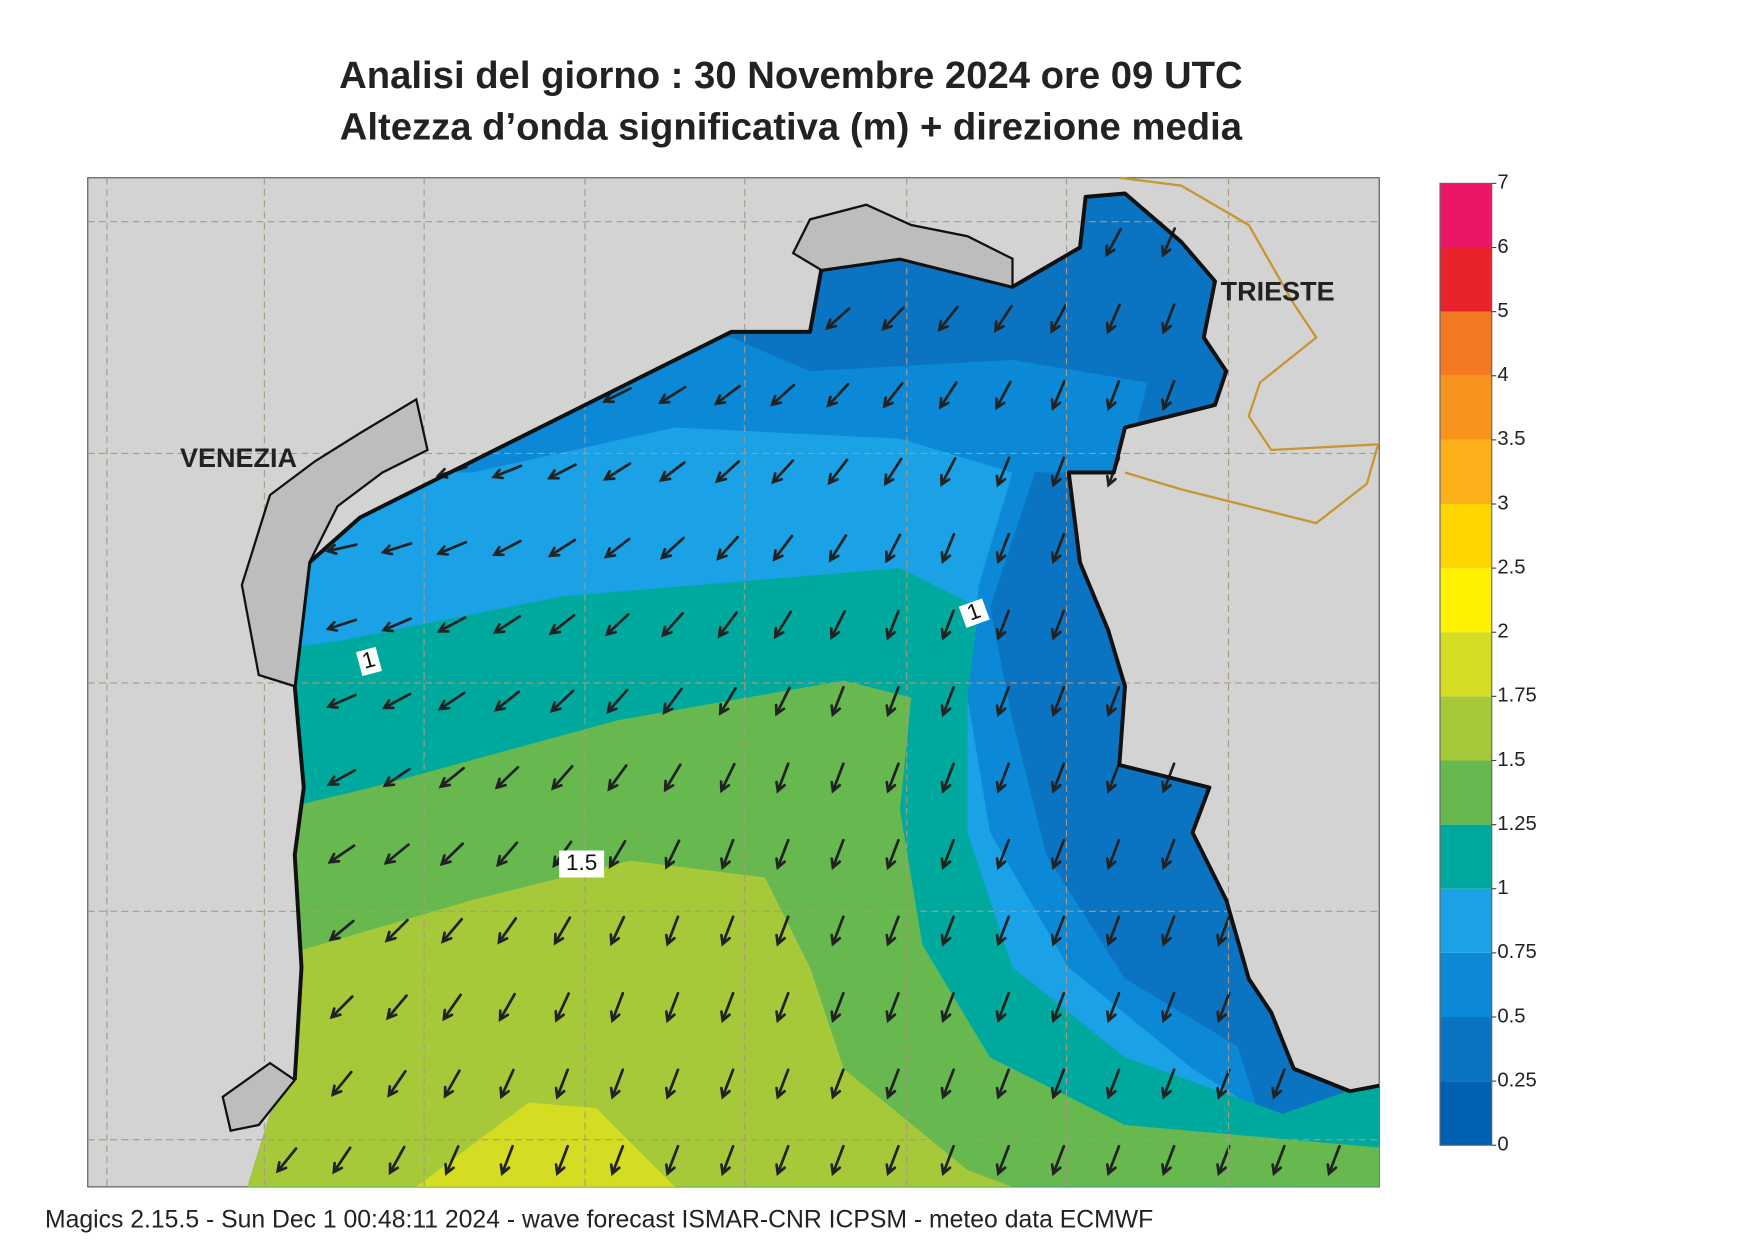 This screenshot has width=1755, height=1242. Describe the element at coordinates (1511, 567) in the screenshot. I see `colorbar-label: 2.5` at that location.